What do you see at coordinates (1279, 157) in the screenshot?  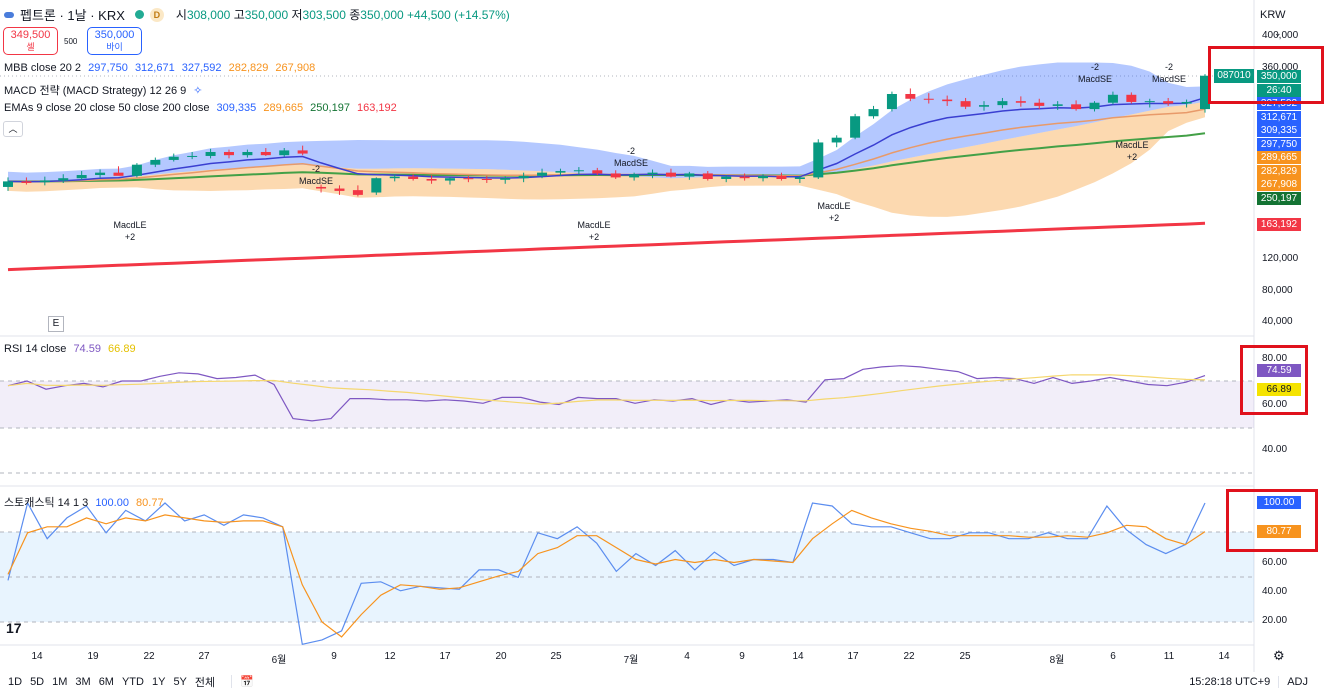 I see `price-tag: 289,665` at bounding box center [1279, 157].